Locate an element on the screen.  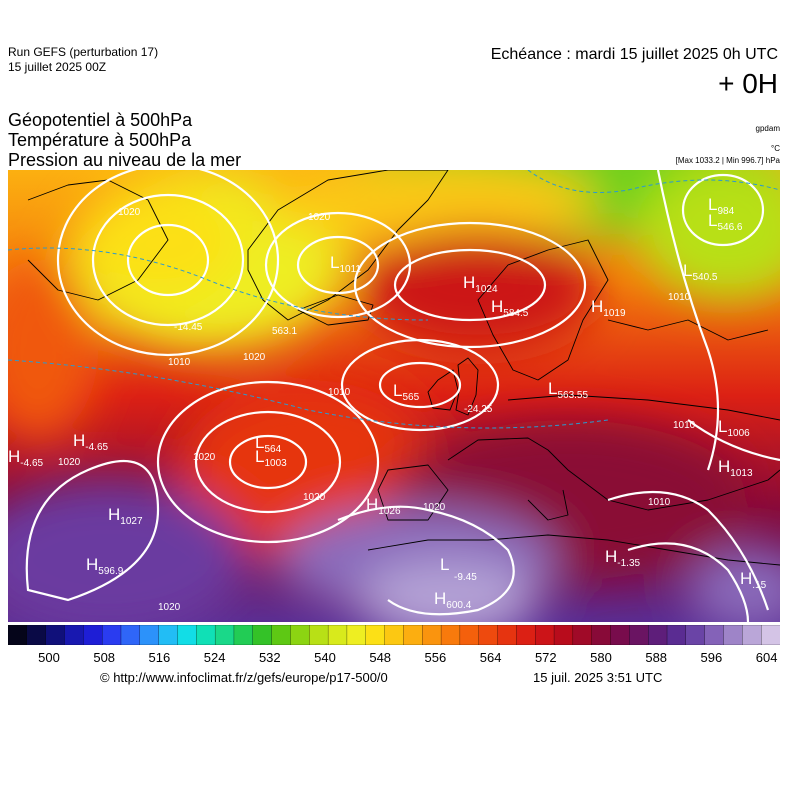
lead-time: + 0H is located at coordinates (748, 83).